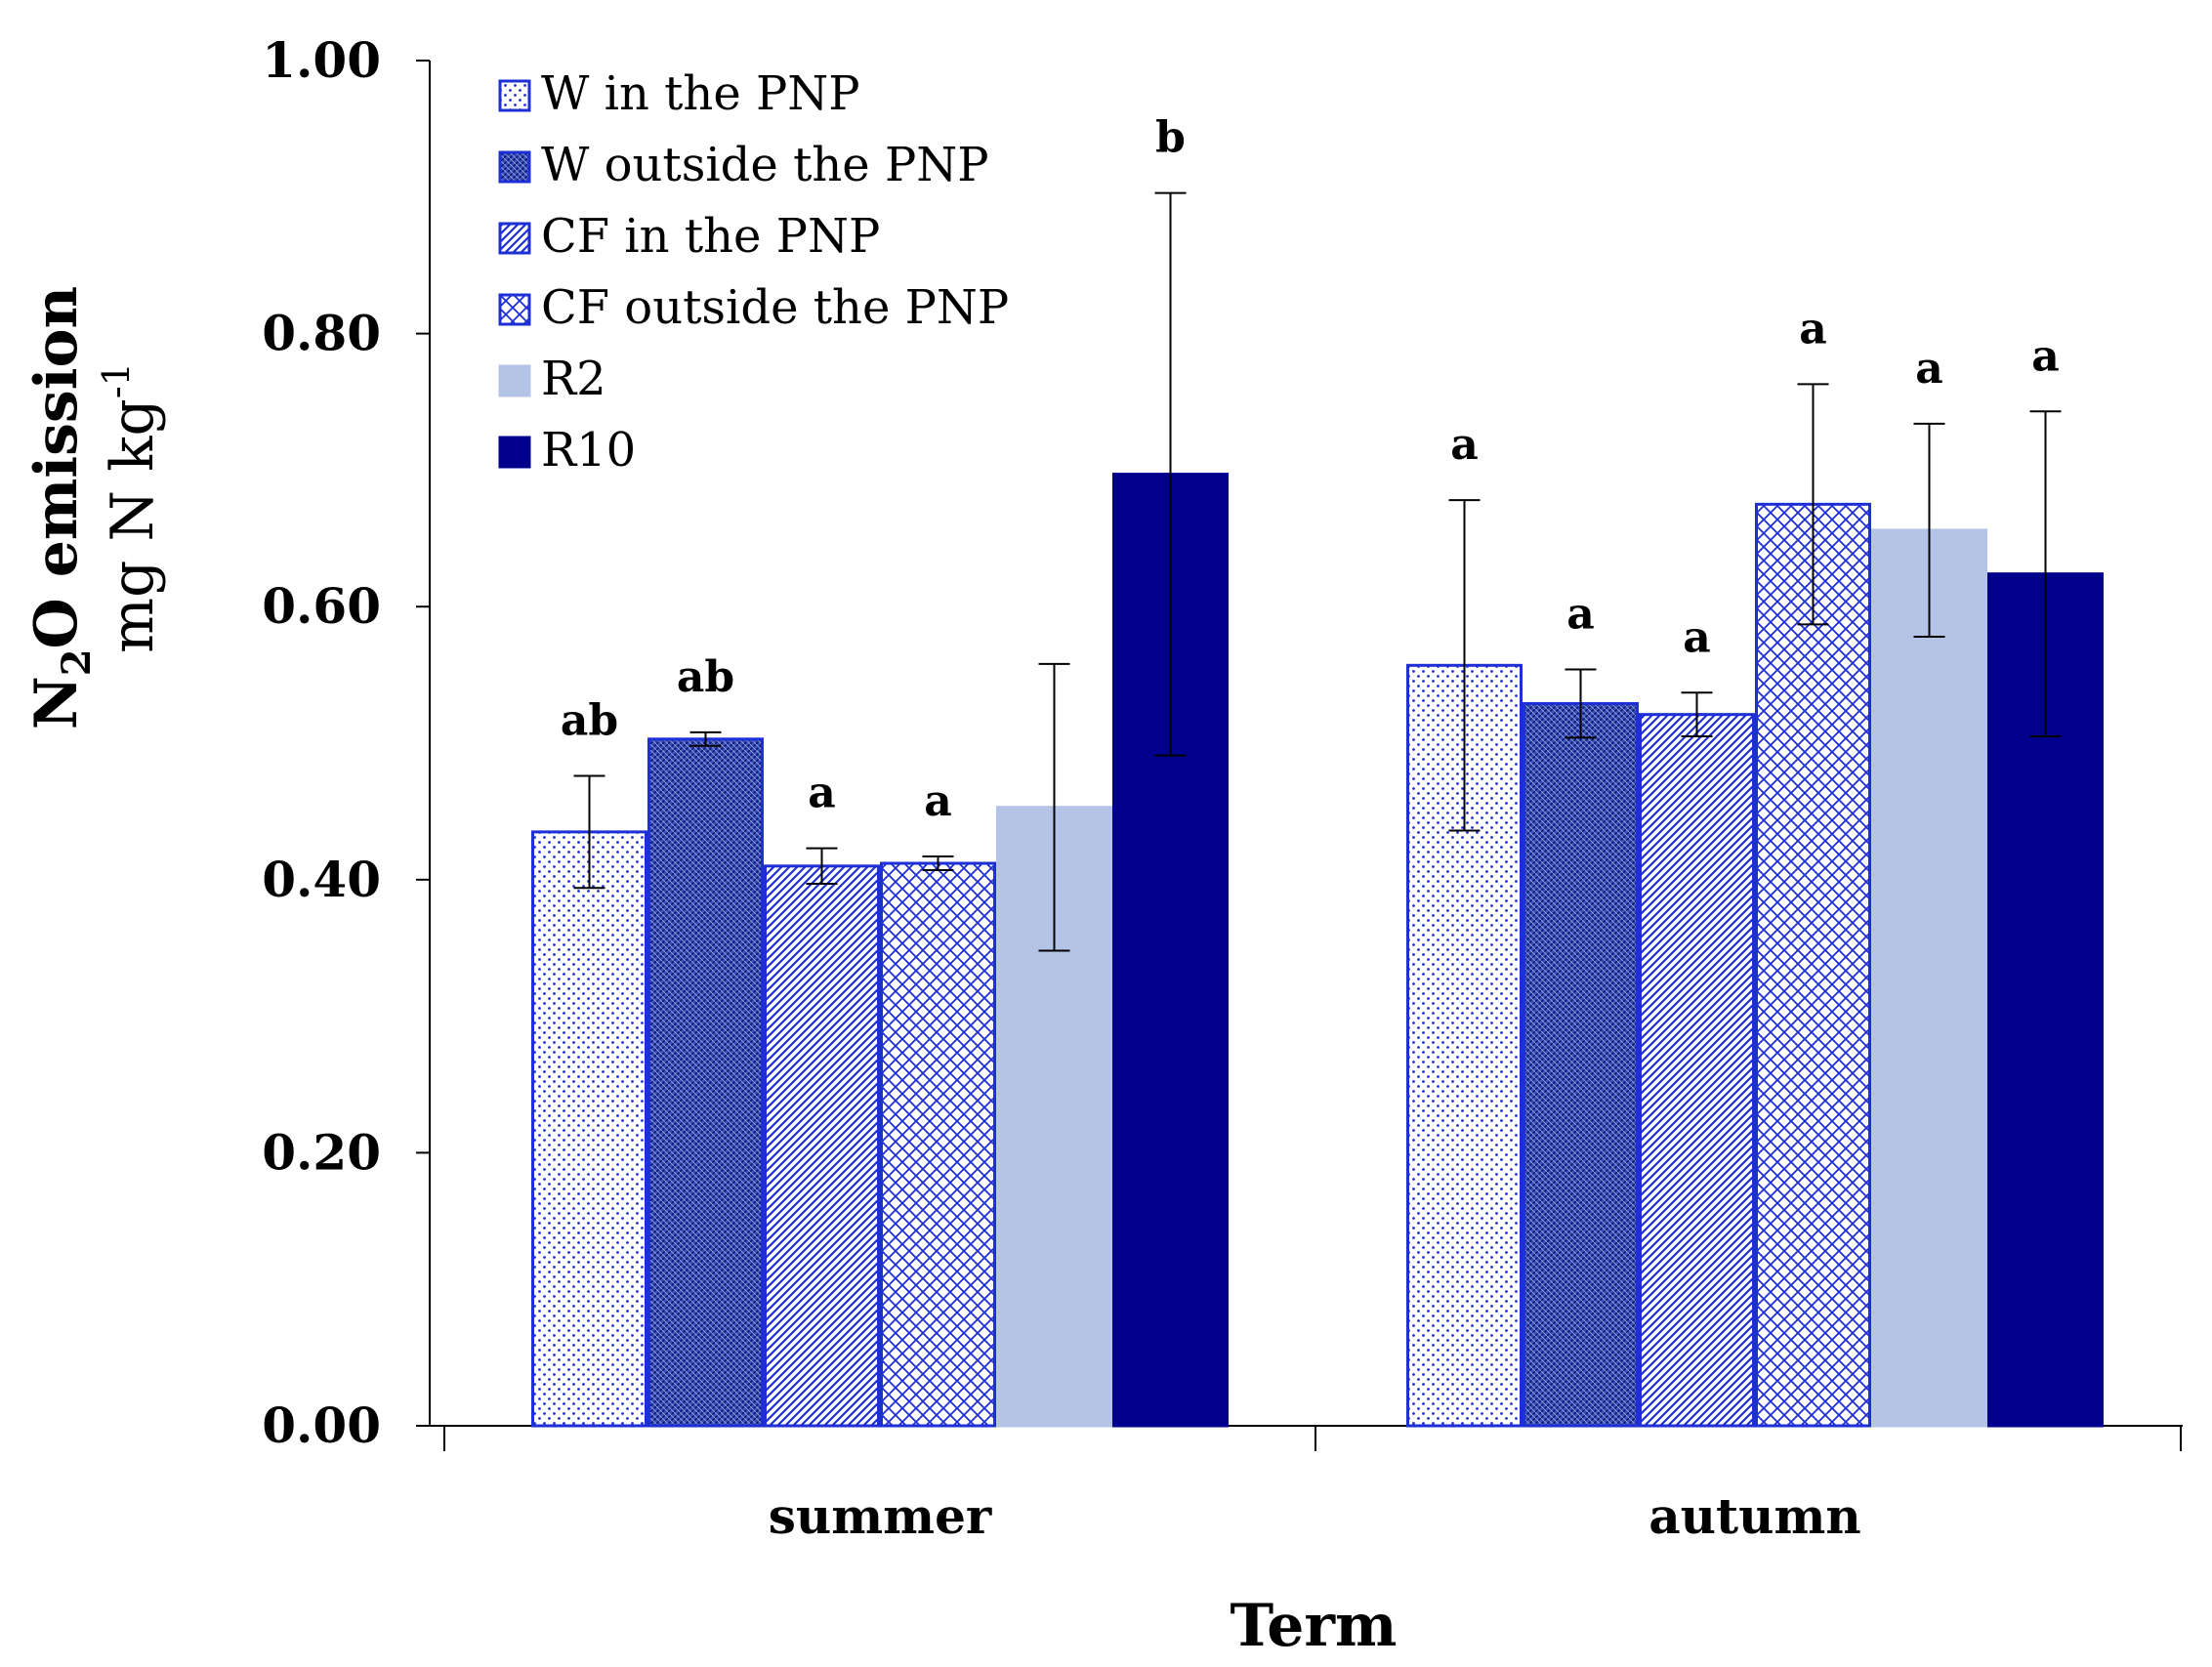  Describe the element at coordinates (710, 236) in the screenshot. I see `legend-label: CF in the PNP` at that location.